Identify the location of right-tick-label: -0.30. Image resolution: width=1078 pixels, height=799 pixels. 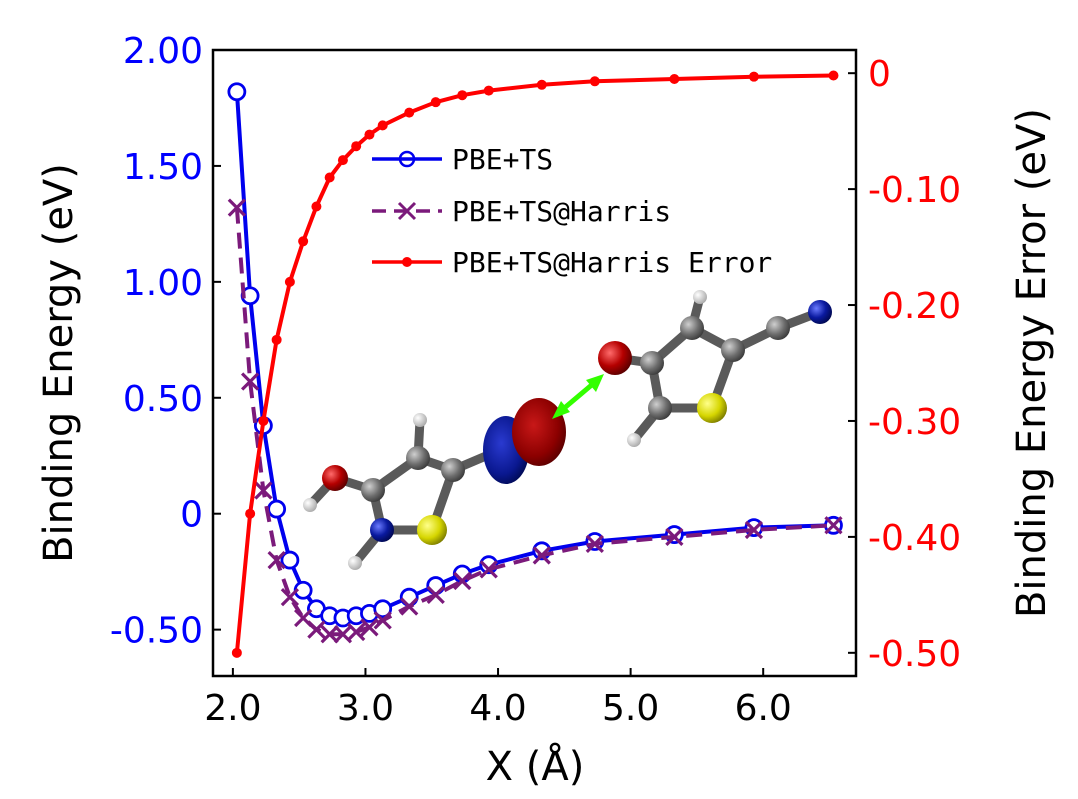
(914, 422).